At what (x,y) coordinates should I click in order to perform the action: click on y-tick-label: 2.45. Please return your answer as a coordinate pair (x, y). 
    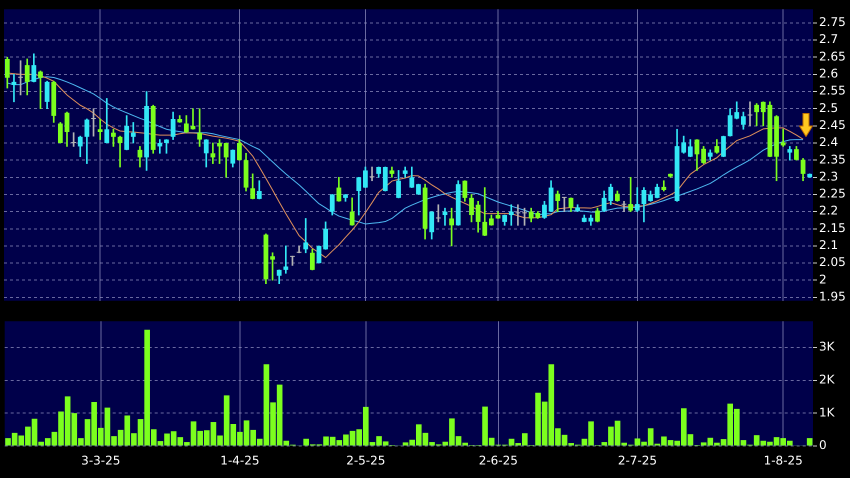
    Looking at the image, I should click on (832, 125).